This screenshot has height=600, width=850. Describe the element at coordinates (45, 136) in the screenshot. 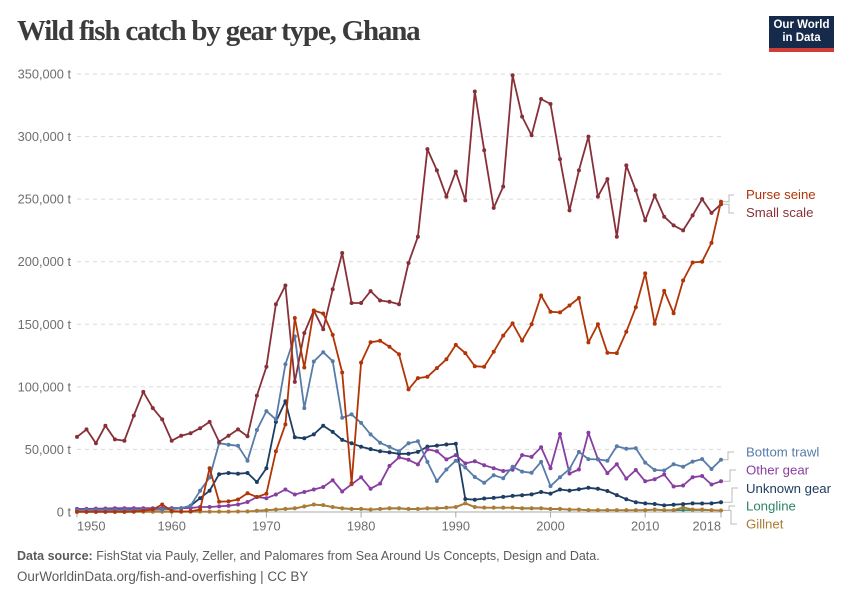

I see `svg-text: 300,000 t` at that location.